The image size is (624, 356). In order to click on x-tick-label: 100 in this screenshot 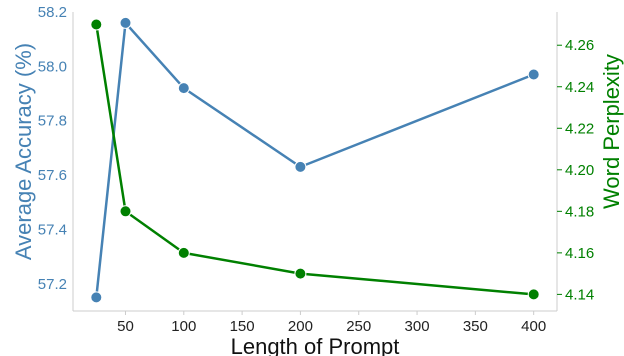, I will do `click(183, 326)`.